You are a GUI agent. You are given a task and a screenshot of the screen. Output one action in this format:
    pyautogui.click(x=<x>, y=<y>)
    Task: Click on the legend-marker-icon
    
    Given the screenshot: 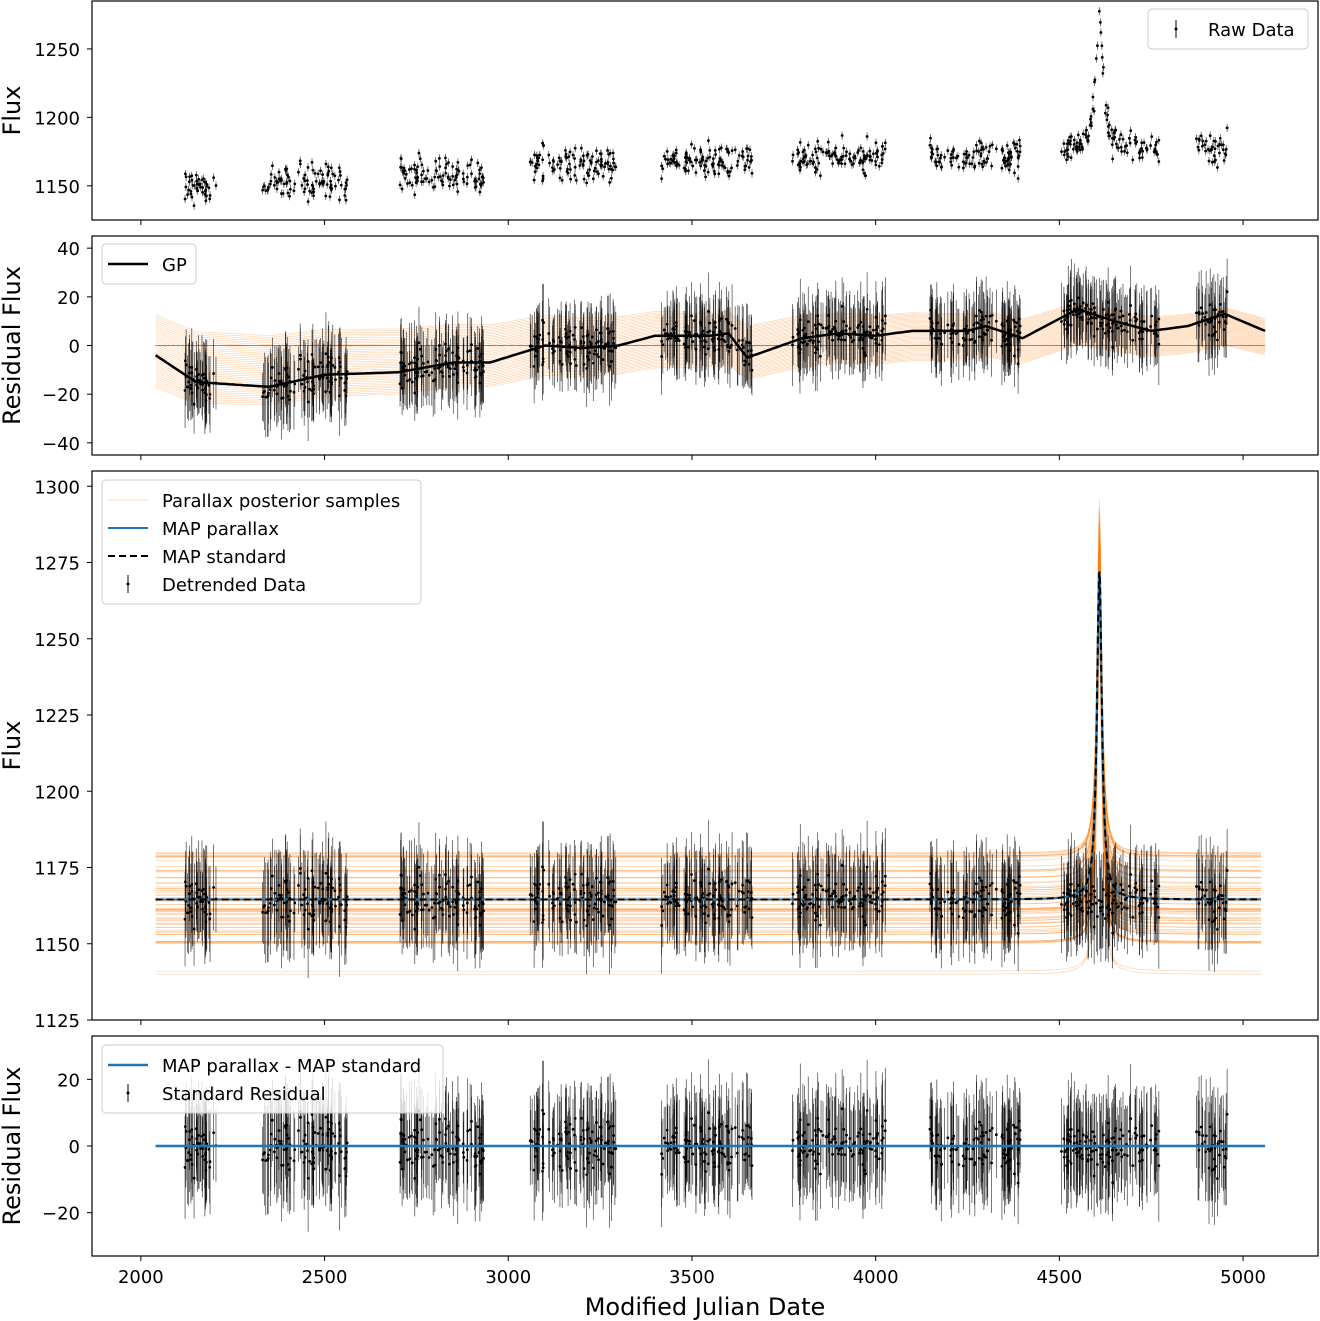 What is the action you would take?
    pyautogui.click(x=1176, y=29)
    